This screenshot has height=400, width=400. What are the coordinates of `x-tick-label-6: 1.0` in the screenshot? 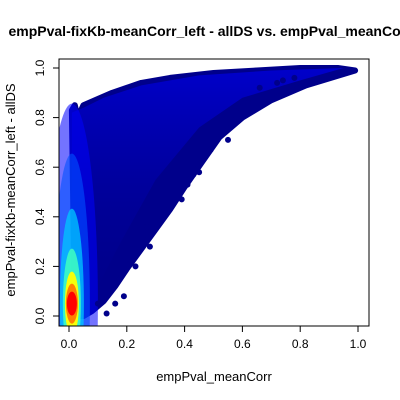 It's located at (358, 344).